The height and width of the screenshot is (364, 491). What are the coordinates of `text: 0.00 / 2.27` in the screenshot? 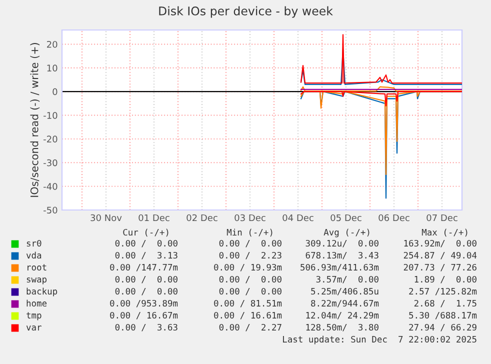 It's located at (250, 328).